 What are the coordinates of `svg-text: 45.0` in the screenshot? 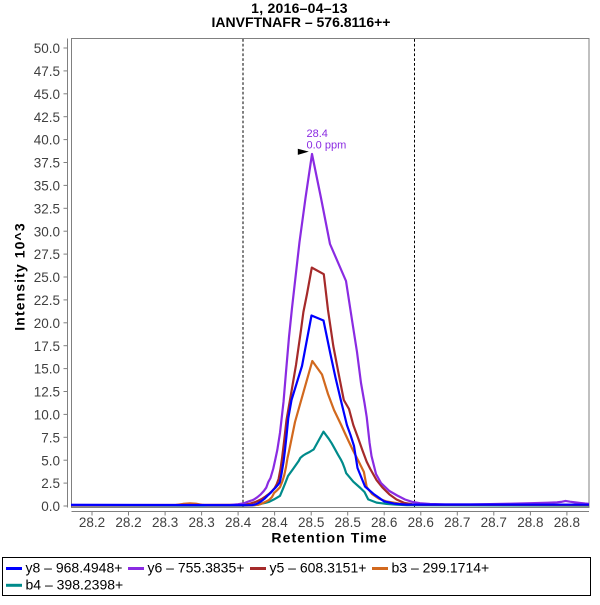 It's located at (47, 94).